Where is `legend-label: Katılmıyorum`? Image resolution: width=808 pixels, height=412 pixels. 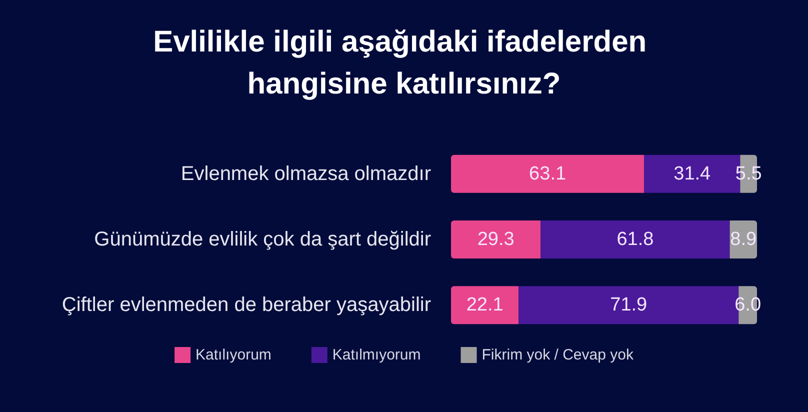 legend-label: Katılmıyorum is located at coordinates (376, 355).